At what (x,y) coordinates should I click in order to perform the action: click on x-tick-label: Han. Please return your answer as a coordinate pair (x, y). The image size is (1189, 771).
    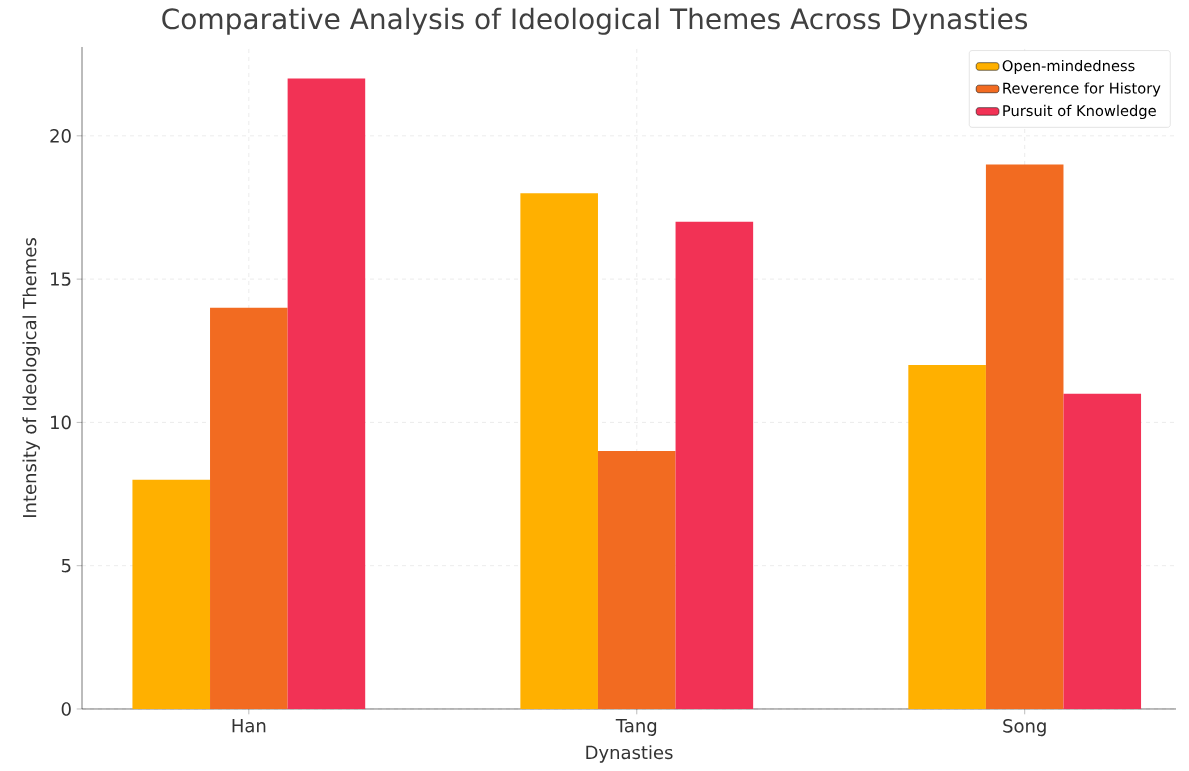
    Looking at the image, I should click on (249, 726).